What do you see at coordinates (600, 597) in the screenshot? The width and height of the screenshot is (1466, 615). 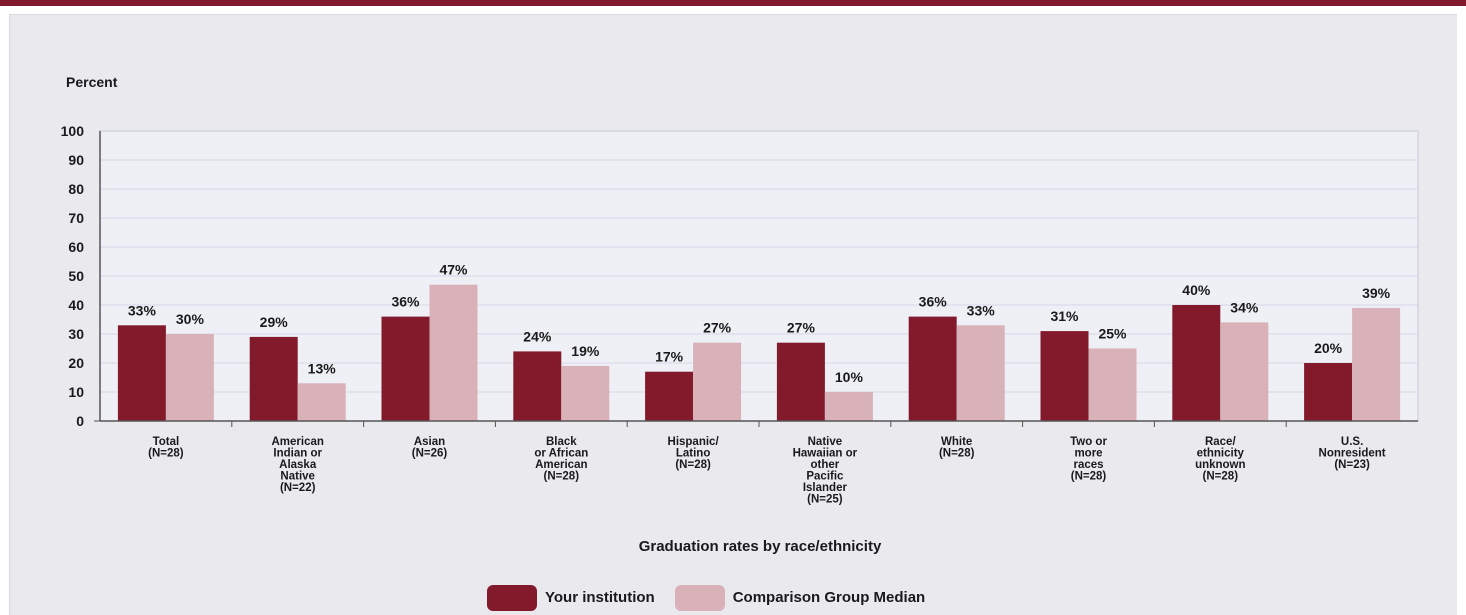 I see `legend-label-your-institution: Your institution` at bounding box center [600, 597].